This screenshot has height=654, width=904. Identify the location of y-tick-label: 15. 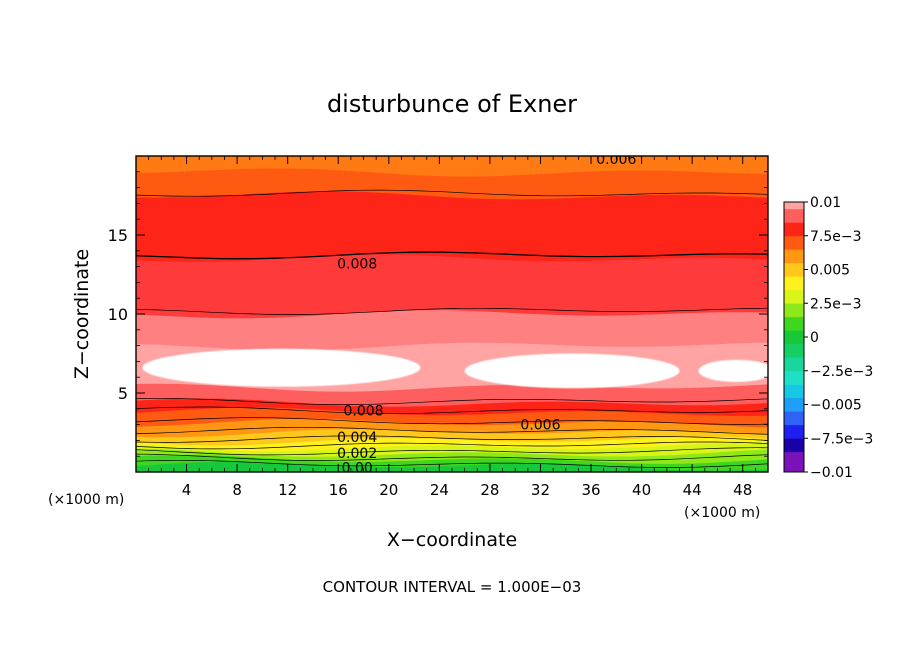
(118, 235).